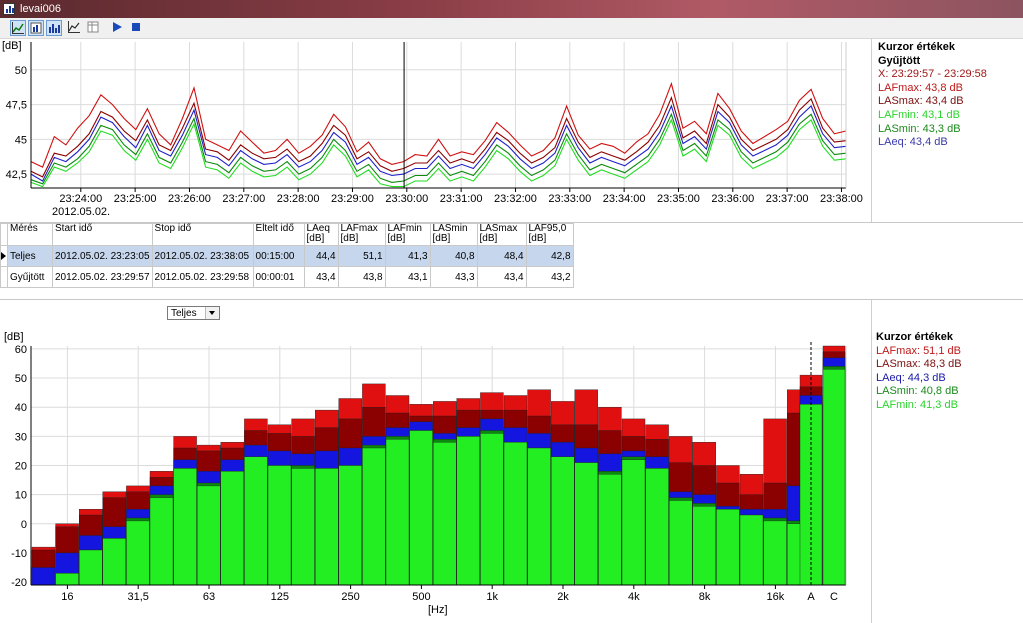  I want to click on table-cell: Gyűjtött, so click(30, 277).